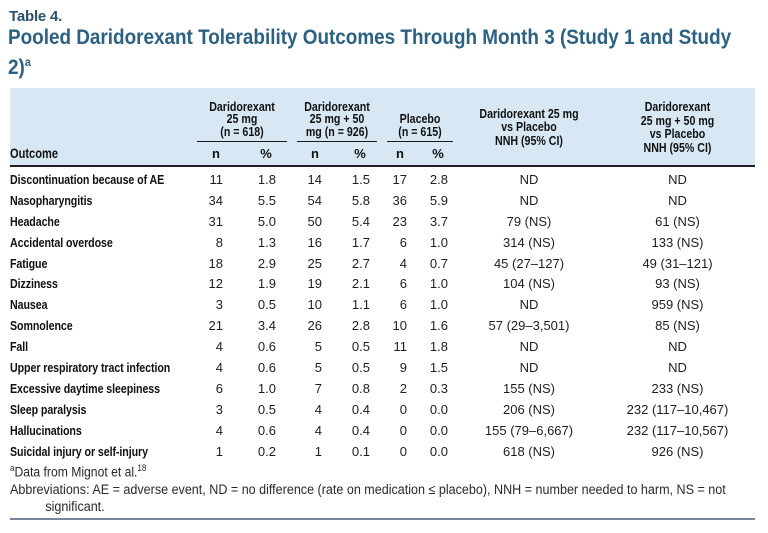 The height and width of the screenshot is (533, 768). What do you see at coordinates (76, 472) in the screenshot?
I see `source-footnote-text: Data from Mignot et al.` at bounding box center [76, 472].